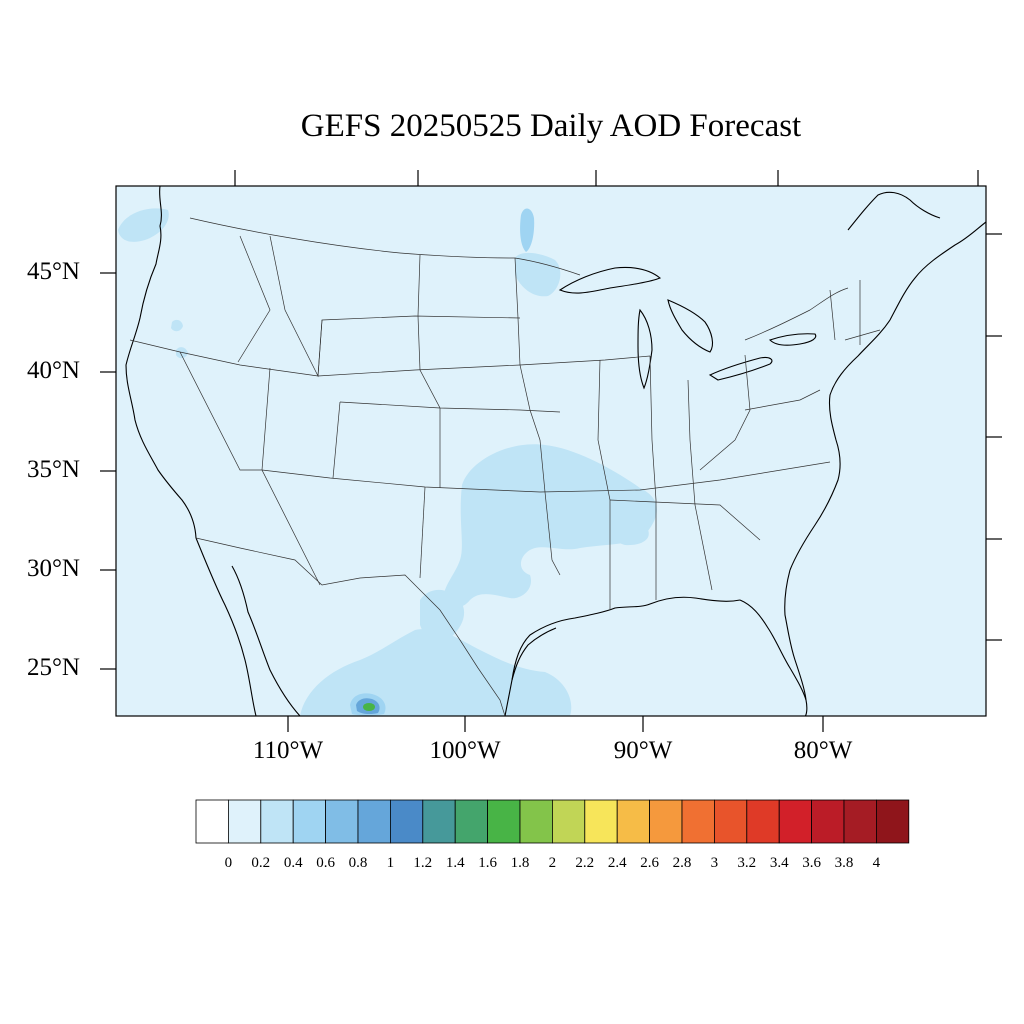  Describe the element at coordinates (527, 230) in the screenshot. I see `plume-mn-core` at that location.